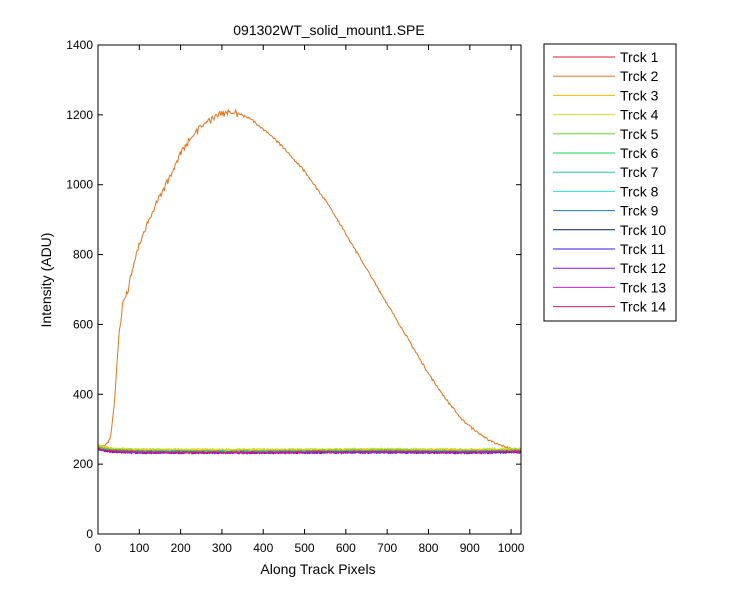  Describe the element at coordinates (79, 45) in the screenshot. I see `y-tick-label: 1400` at that location.